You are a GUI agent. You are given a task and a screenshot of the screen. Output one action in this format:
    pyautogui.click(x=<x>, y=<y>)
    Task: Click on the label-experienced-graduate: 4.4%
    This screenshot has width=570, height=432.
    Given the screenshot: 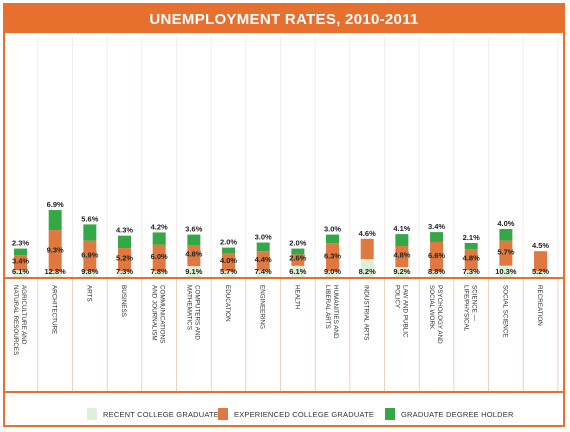 What is the action you would take?
    pyautogui.click(x=263, y=259)
    